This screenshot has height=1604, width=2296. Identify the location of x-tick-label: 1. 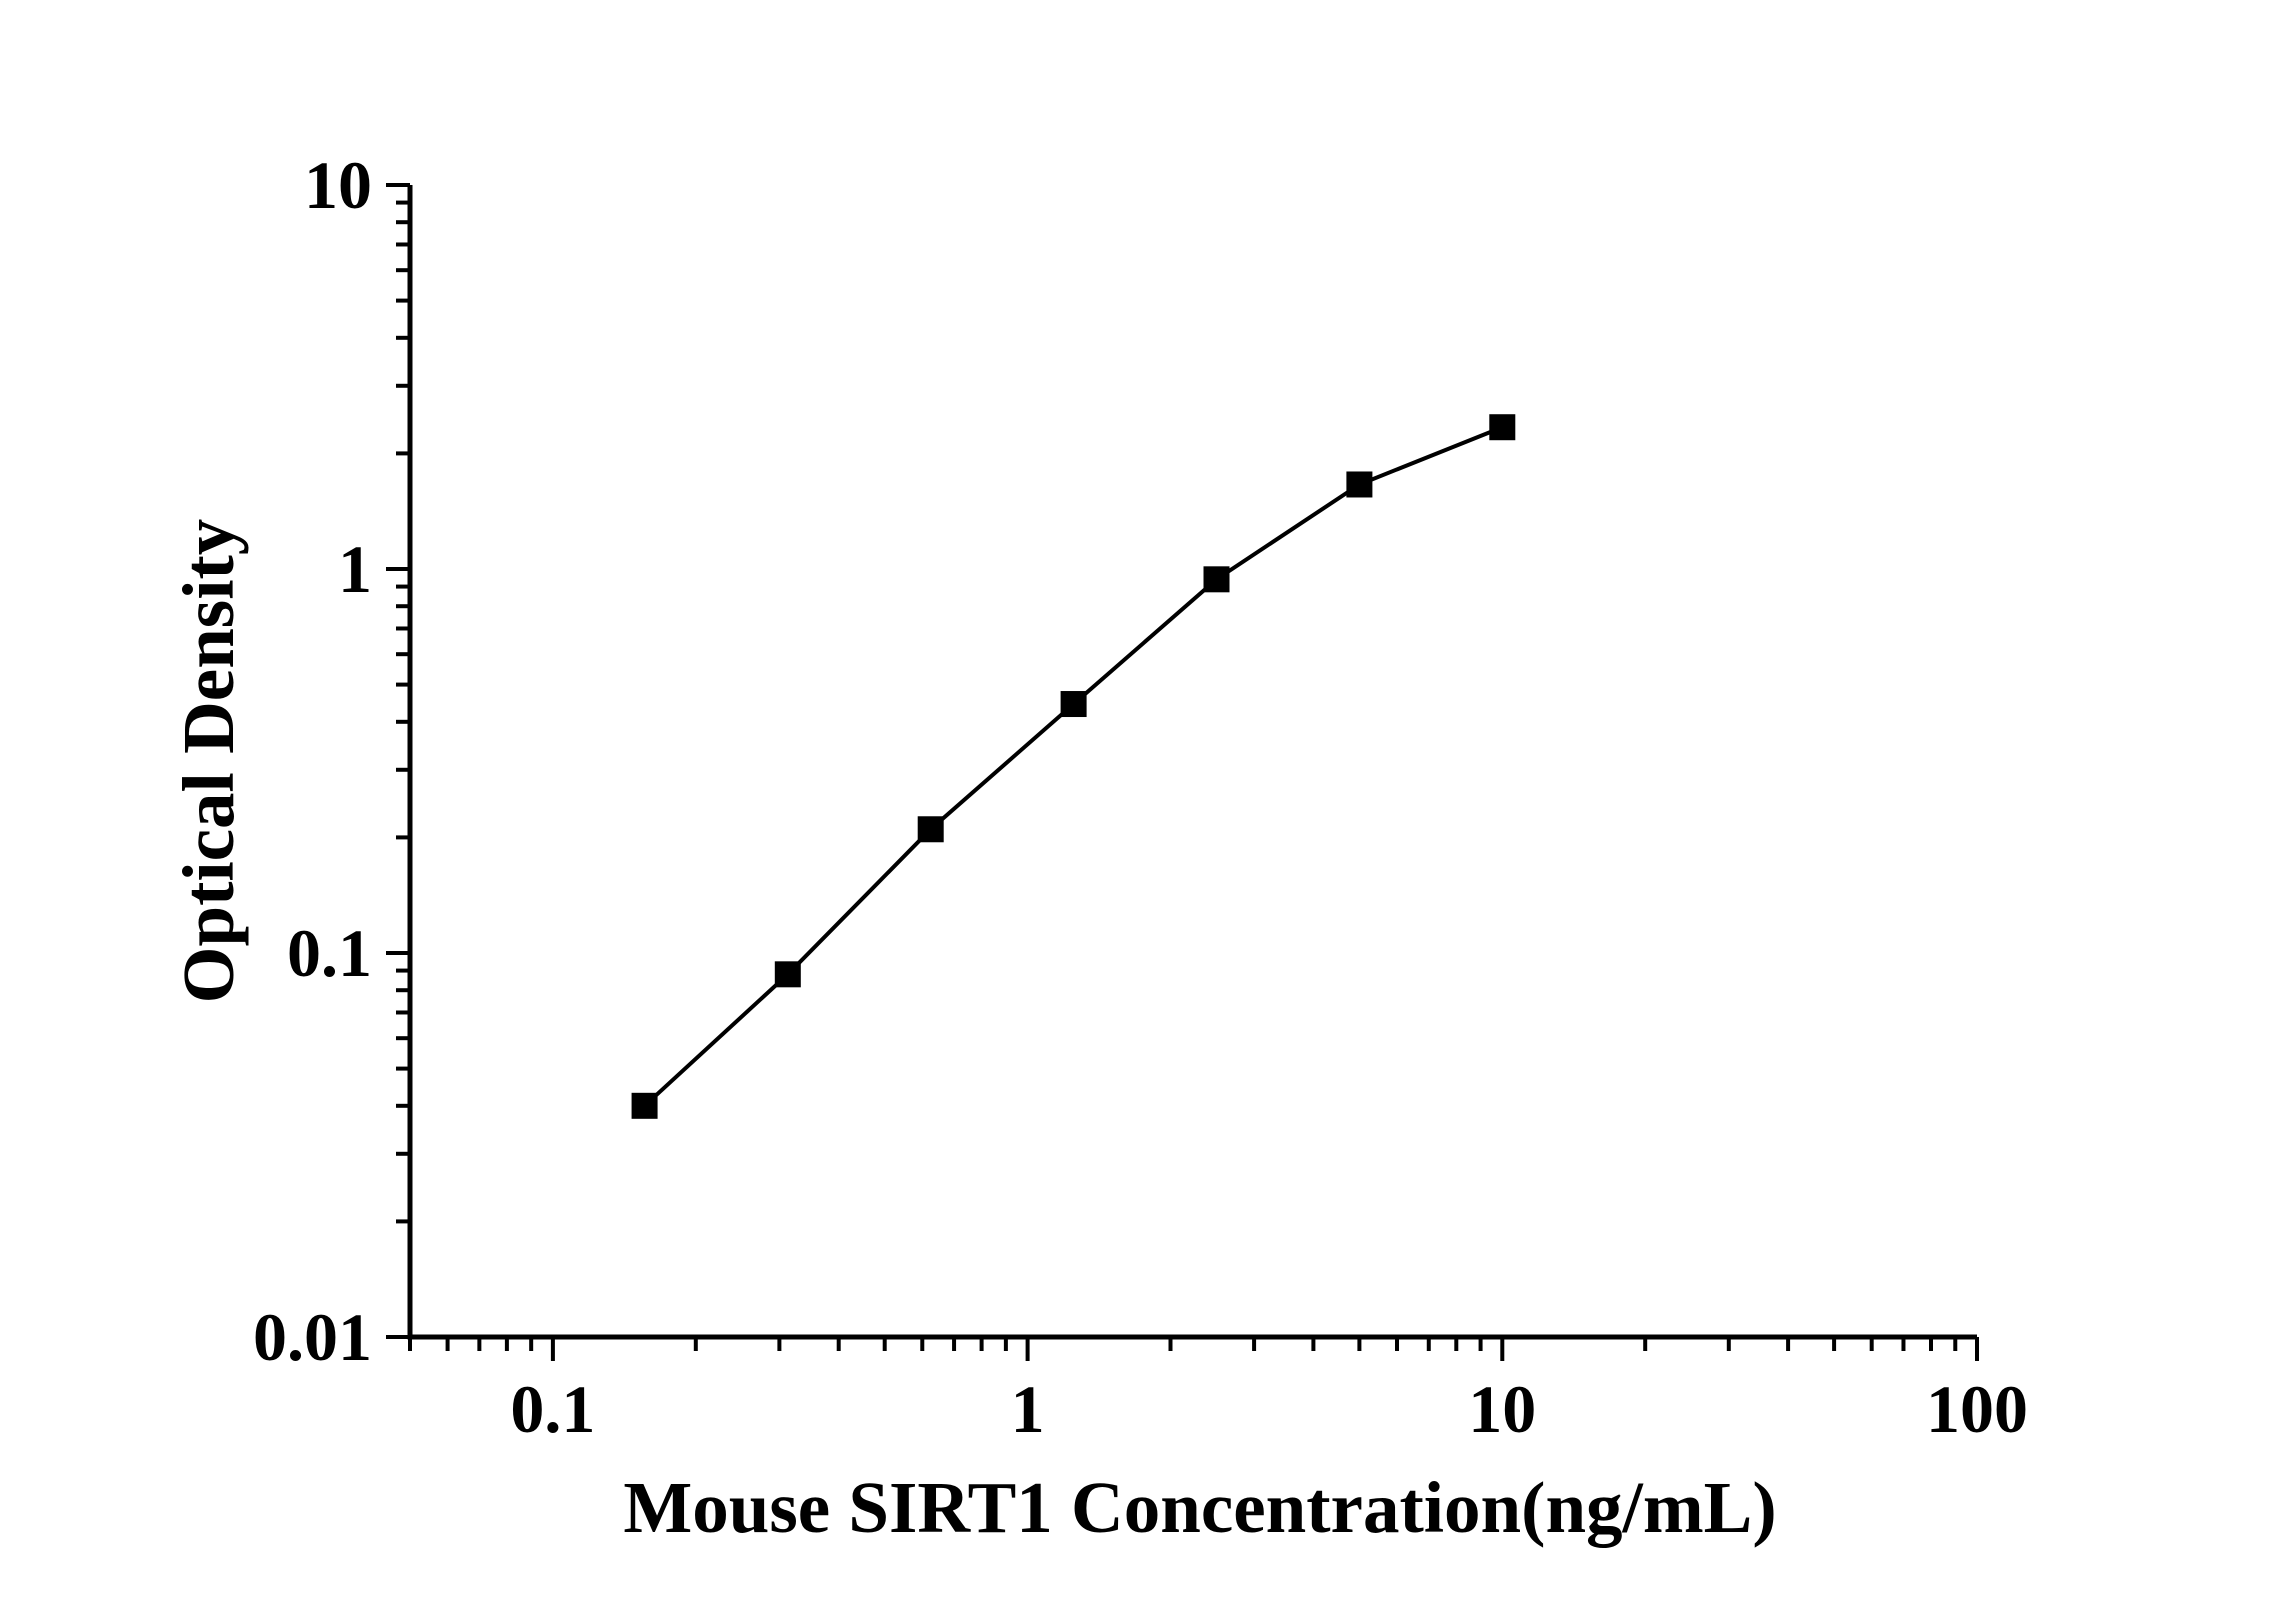
(1028, 1409).